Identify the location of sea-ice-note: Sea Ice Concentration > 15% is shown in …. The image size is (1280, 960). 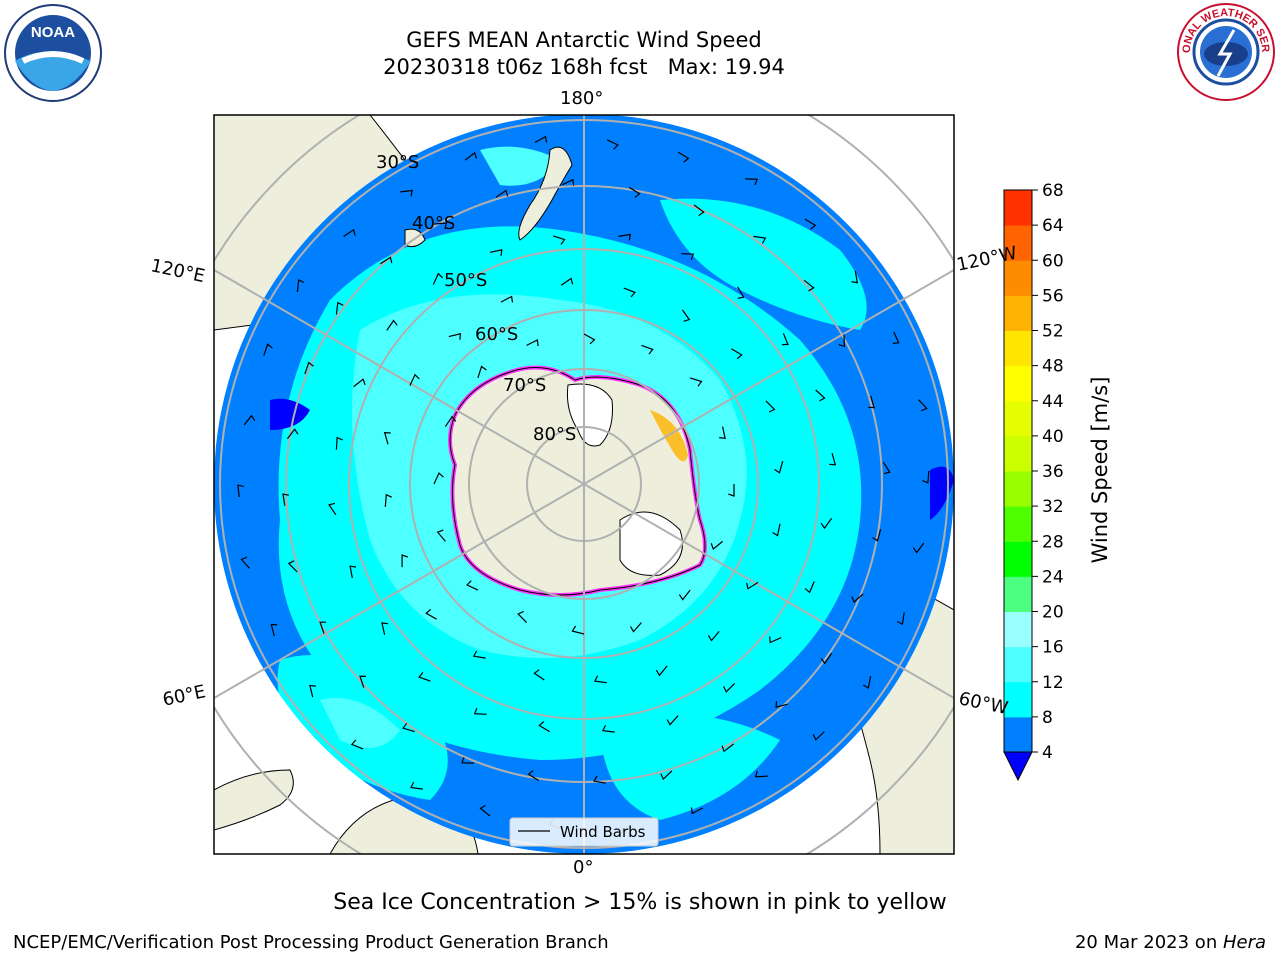
(640, 902).